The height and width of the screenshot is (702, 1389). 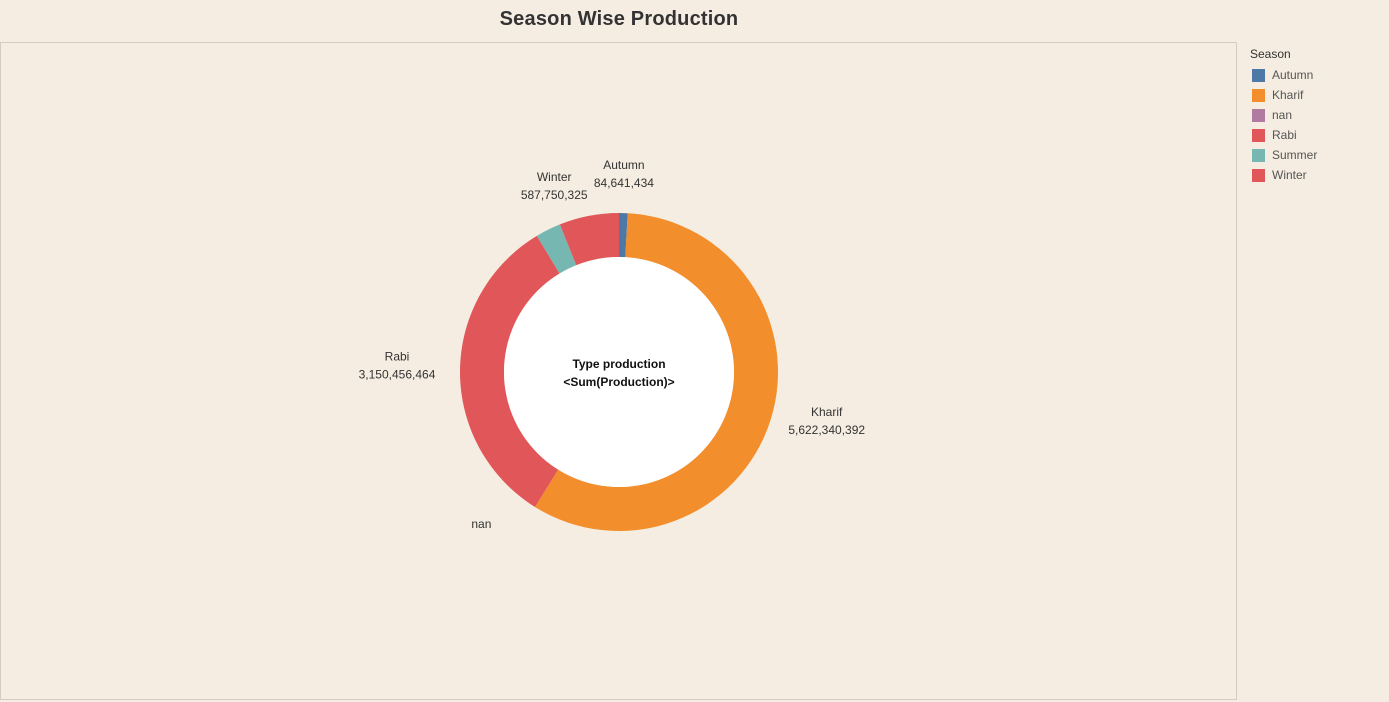 I want to click on slice-label-name: Winter, so click(x=554, y=177).